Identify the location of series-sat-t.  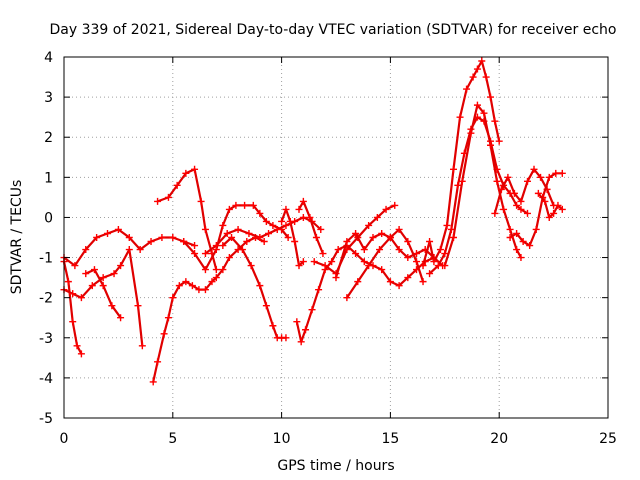
(536, 209).